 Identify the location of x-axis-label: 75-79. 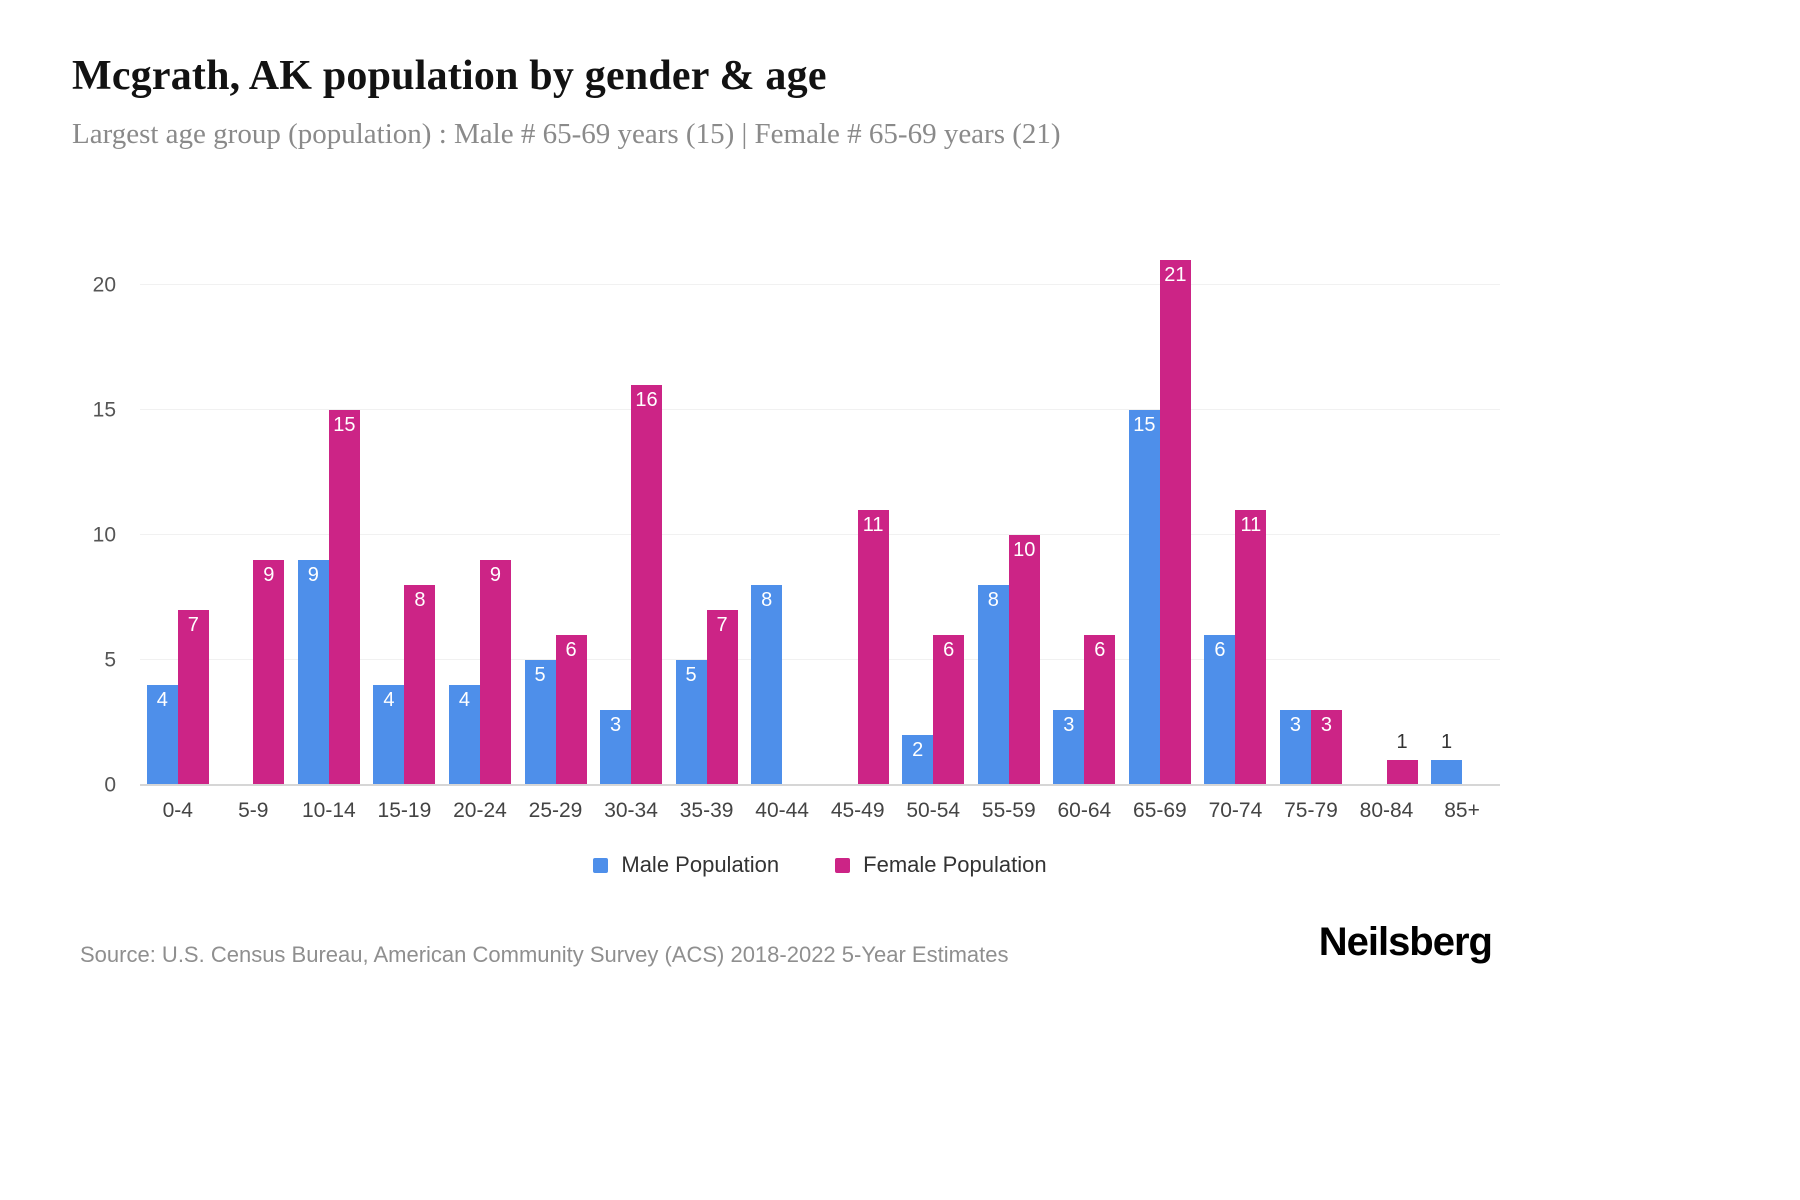
(1311, 810).